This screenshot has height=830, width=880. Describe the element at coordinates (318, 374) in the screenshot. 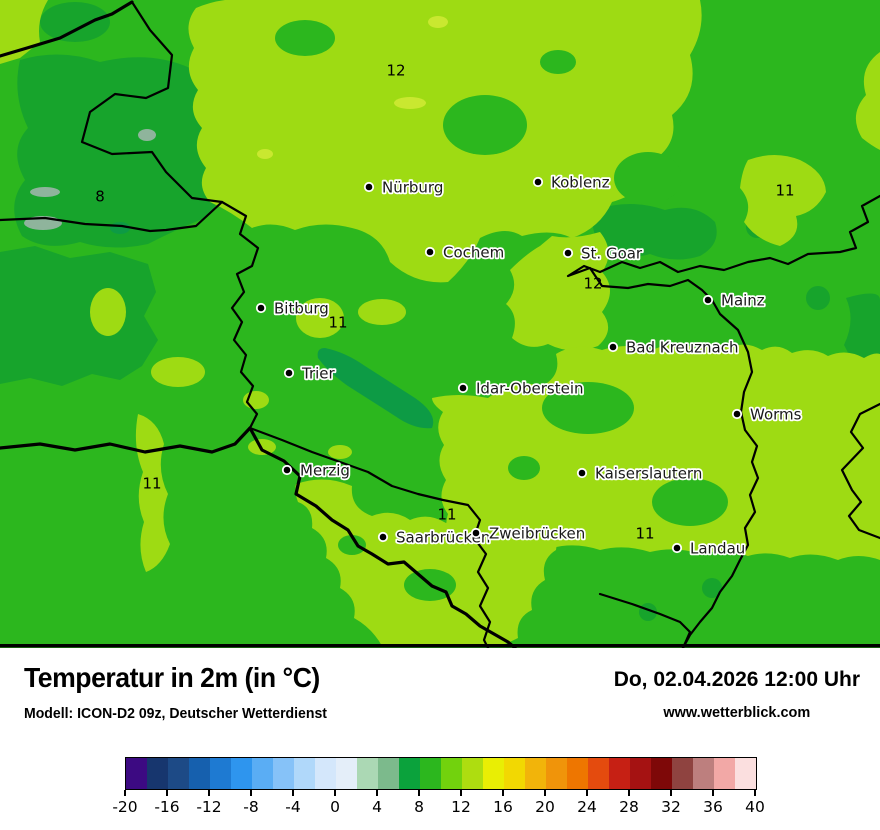

I see `city-label: Trier` at that location.